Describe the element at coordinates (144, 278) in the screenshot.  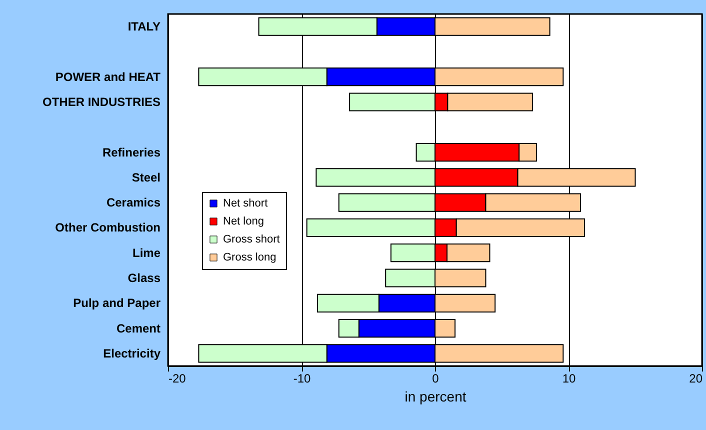
I see `y-tick-label: Glass` at that location.